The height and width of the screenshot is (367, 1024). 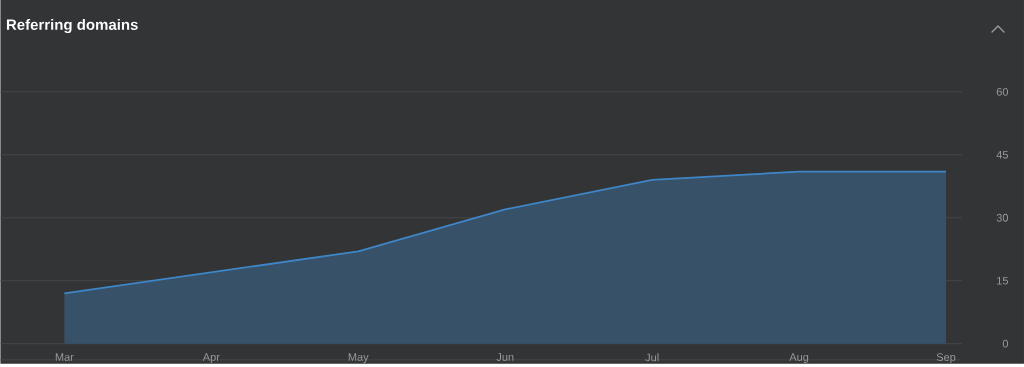 What do you see at coordinates (358, 358) in the screenshot?
I see `x-tick-label: May` at bounding box center [358, 358].